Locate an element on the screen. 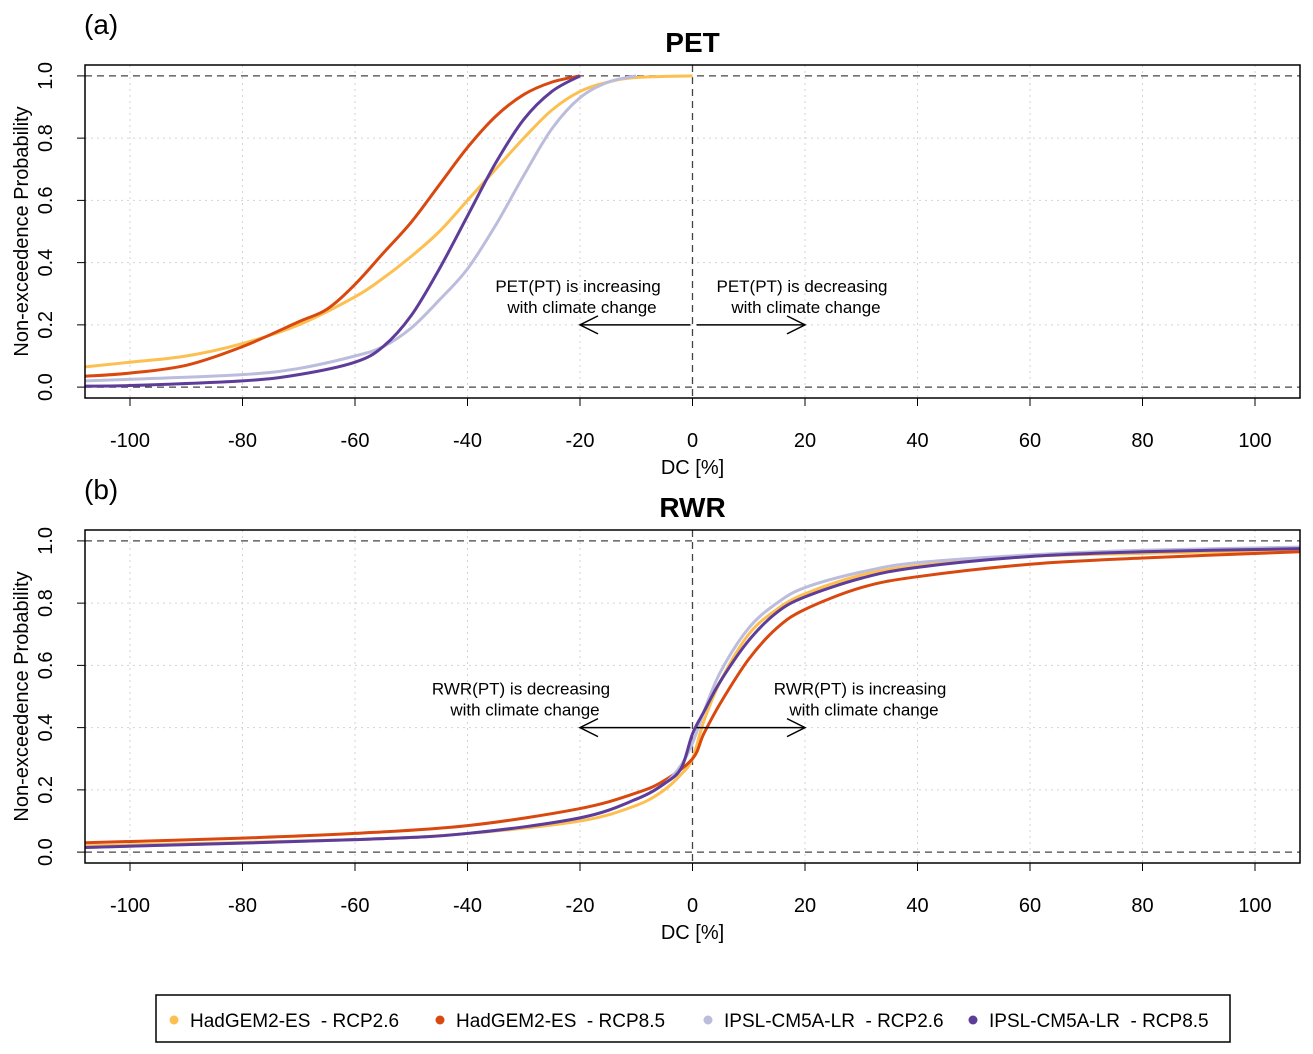 The width and height of the screenshot is (1313, 1054). panel-label: (a) is located at coordinates (101, 24).